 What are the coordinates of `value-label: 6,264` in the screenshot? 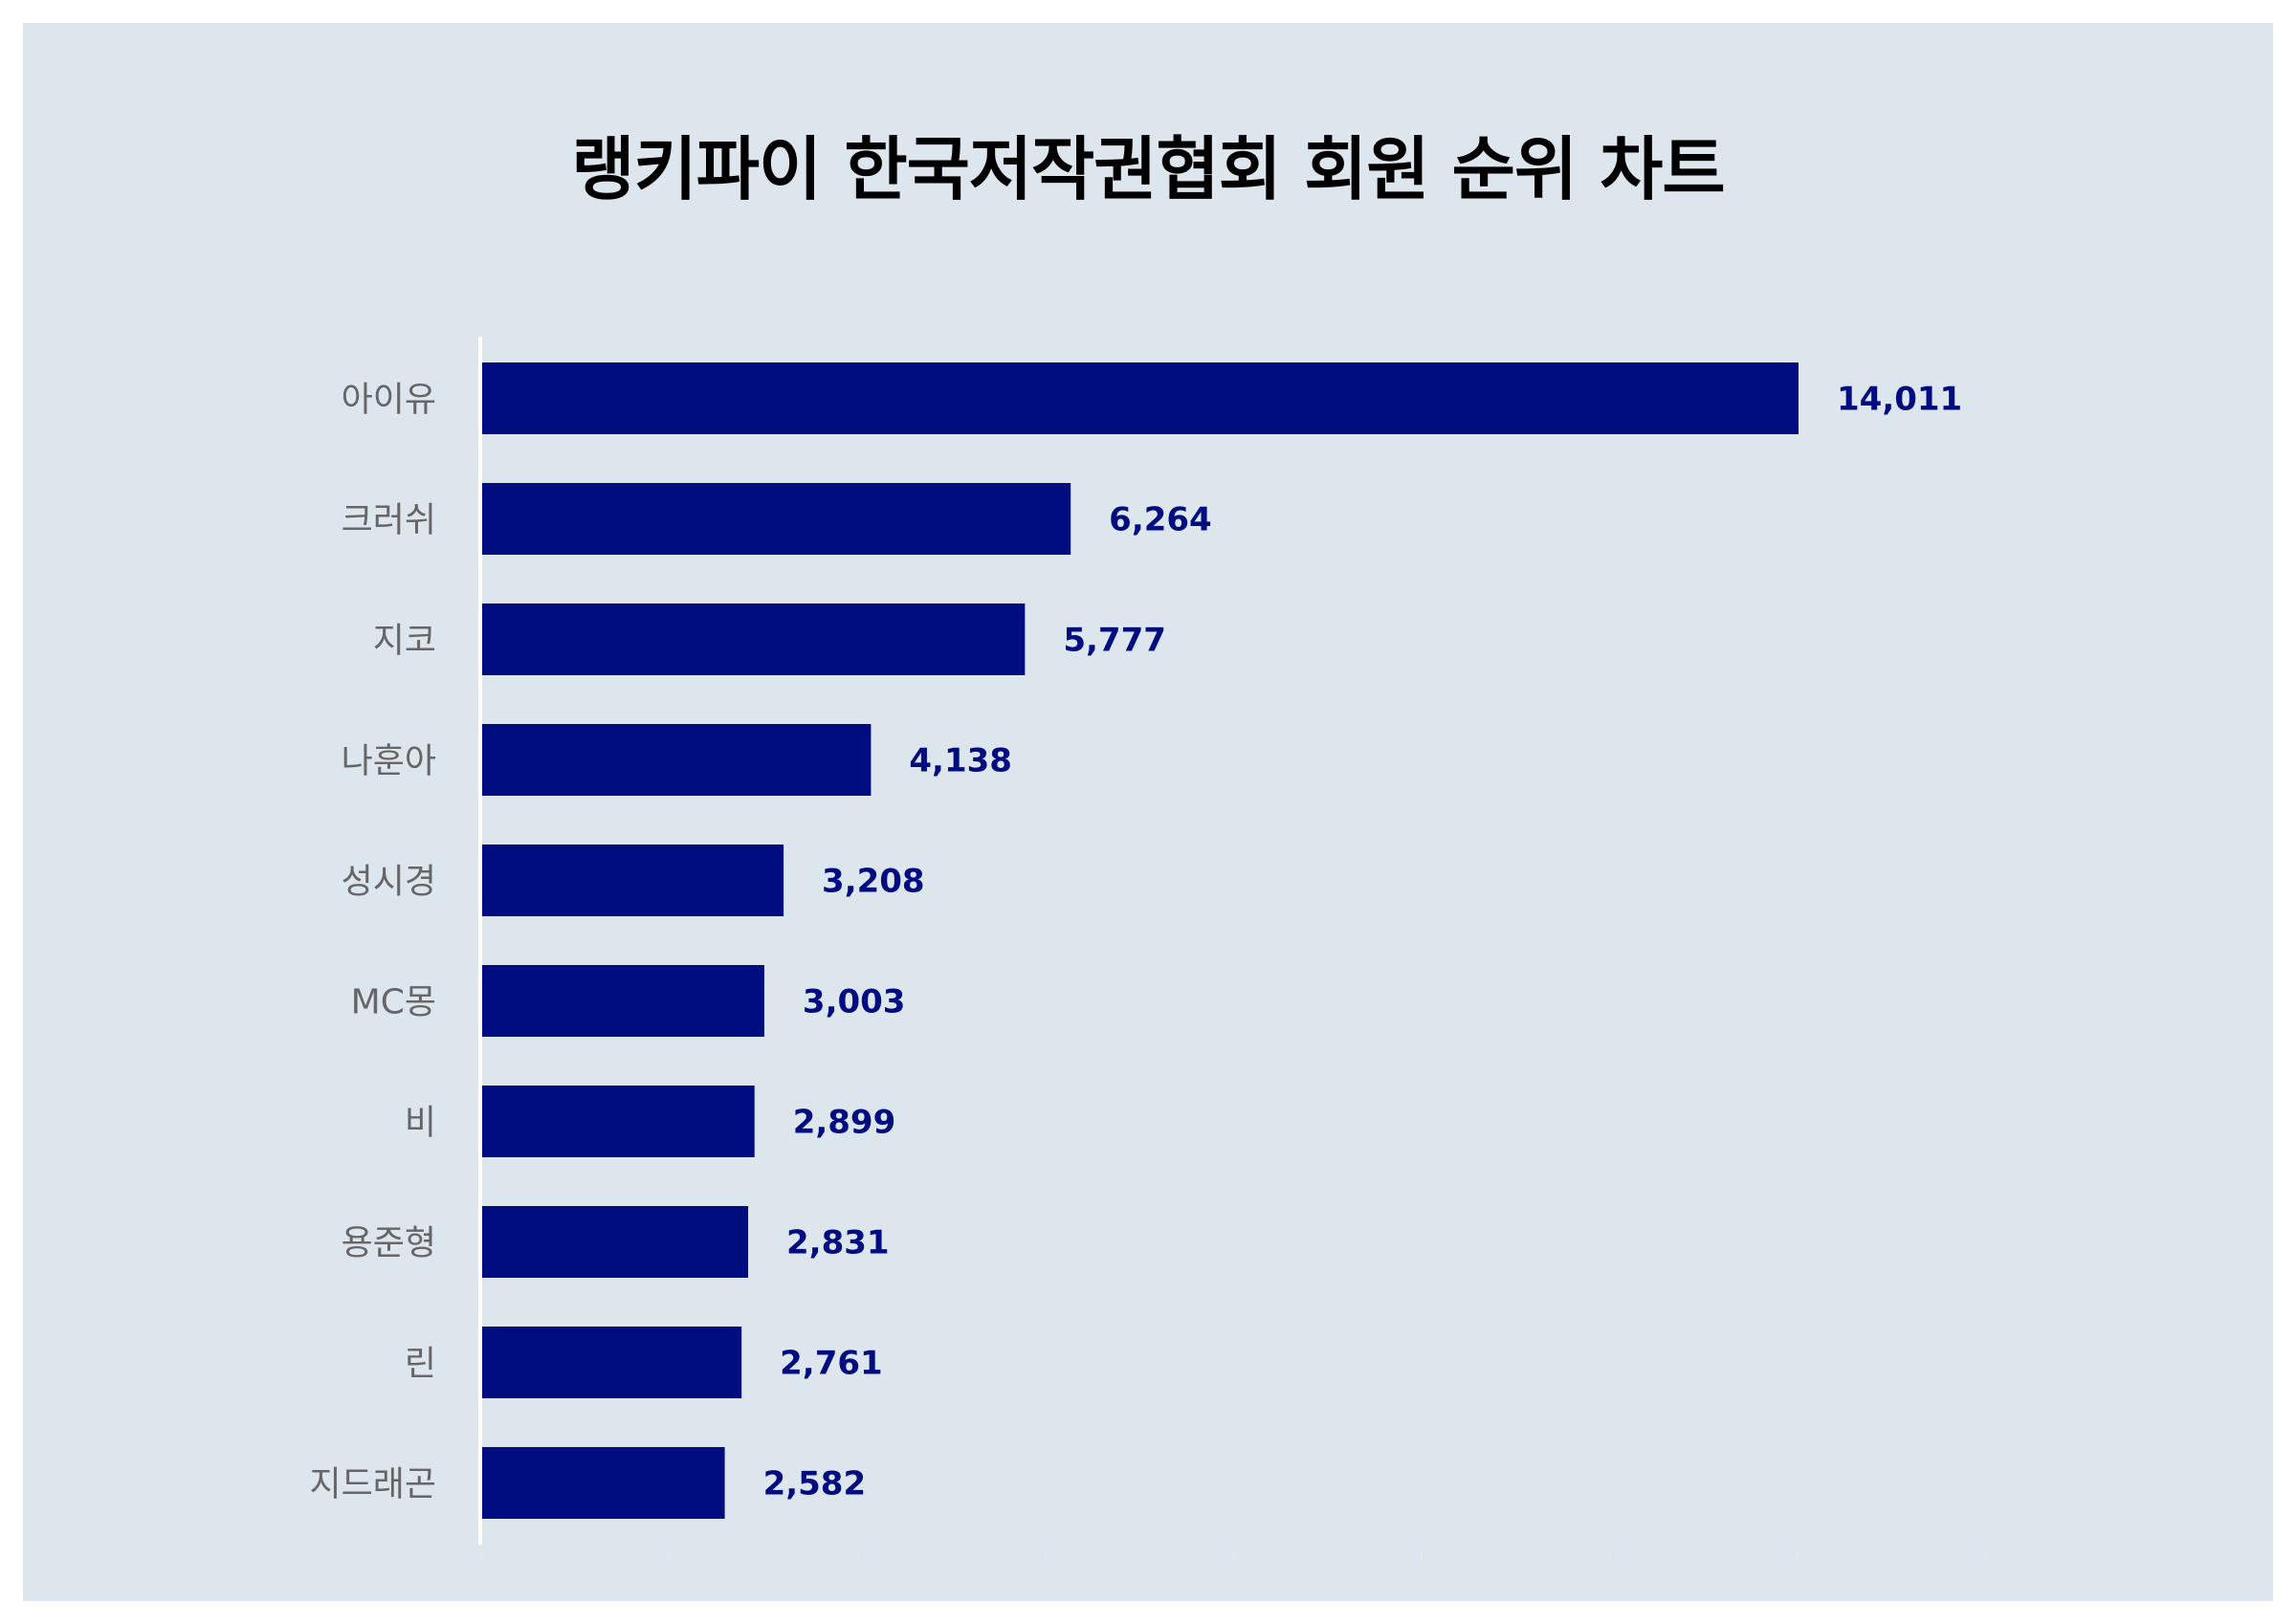 It's located at (1161, 520).